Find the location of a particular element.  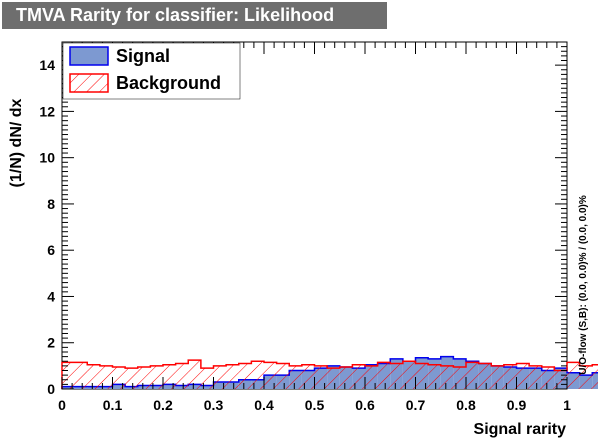

histogram-layer is located at coordinates (329, 372).